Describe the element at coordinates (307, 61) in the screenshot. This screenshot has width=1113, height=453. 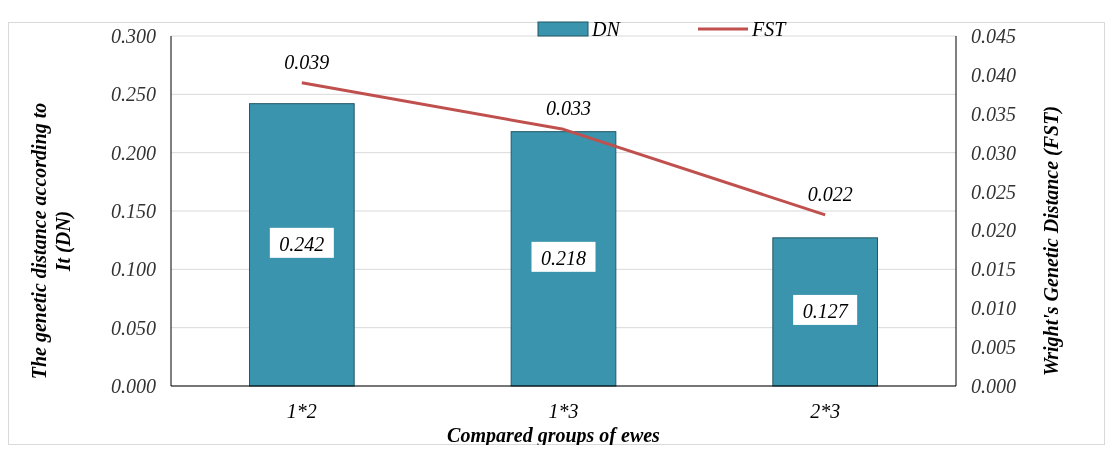
I see `data-label: 0.039` at that location.